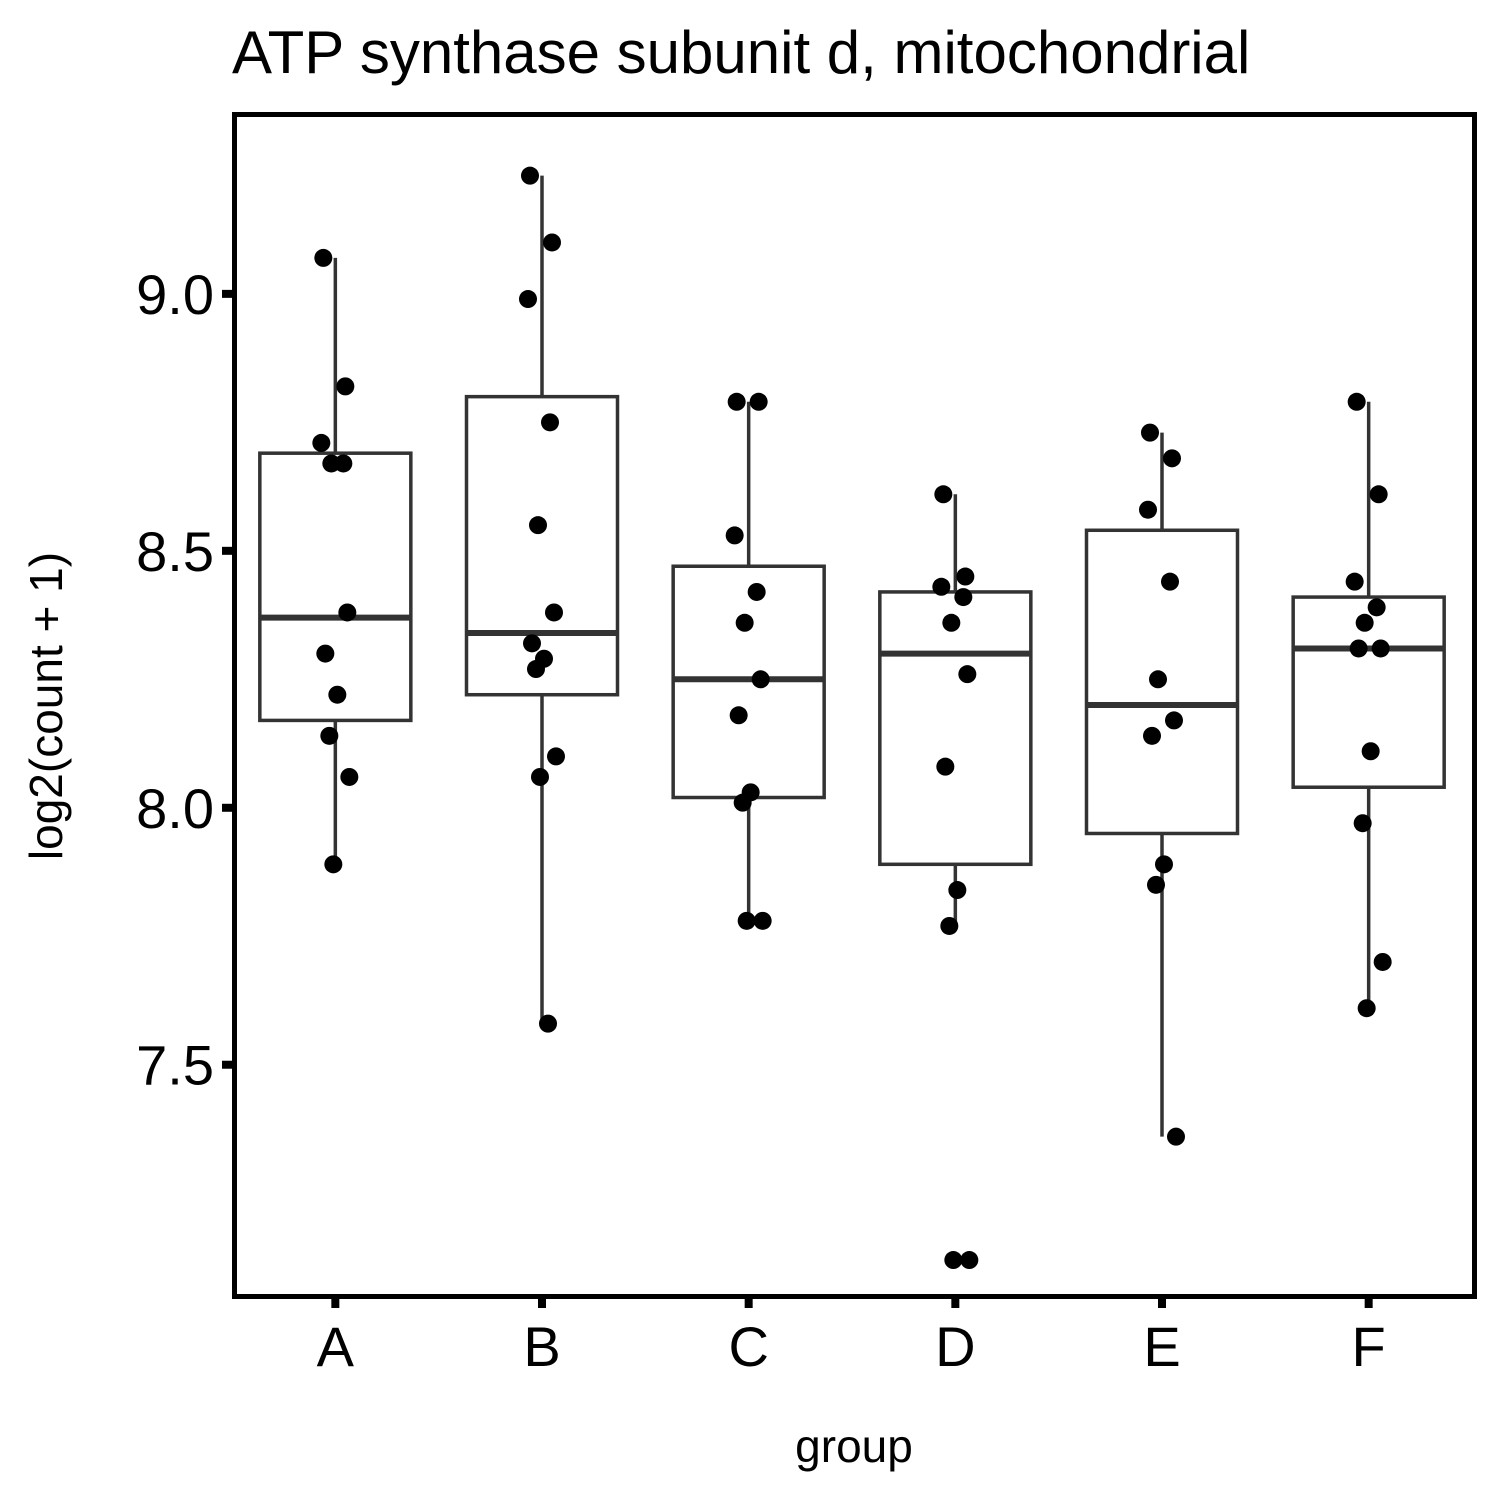 Image resolution: width=1500 pixels, height=1500 pixels. I want to click on points-B, so click(542, 599).